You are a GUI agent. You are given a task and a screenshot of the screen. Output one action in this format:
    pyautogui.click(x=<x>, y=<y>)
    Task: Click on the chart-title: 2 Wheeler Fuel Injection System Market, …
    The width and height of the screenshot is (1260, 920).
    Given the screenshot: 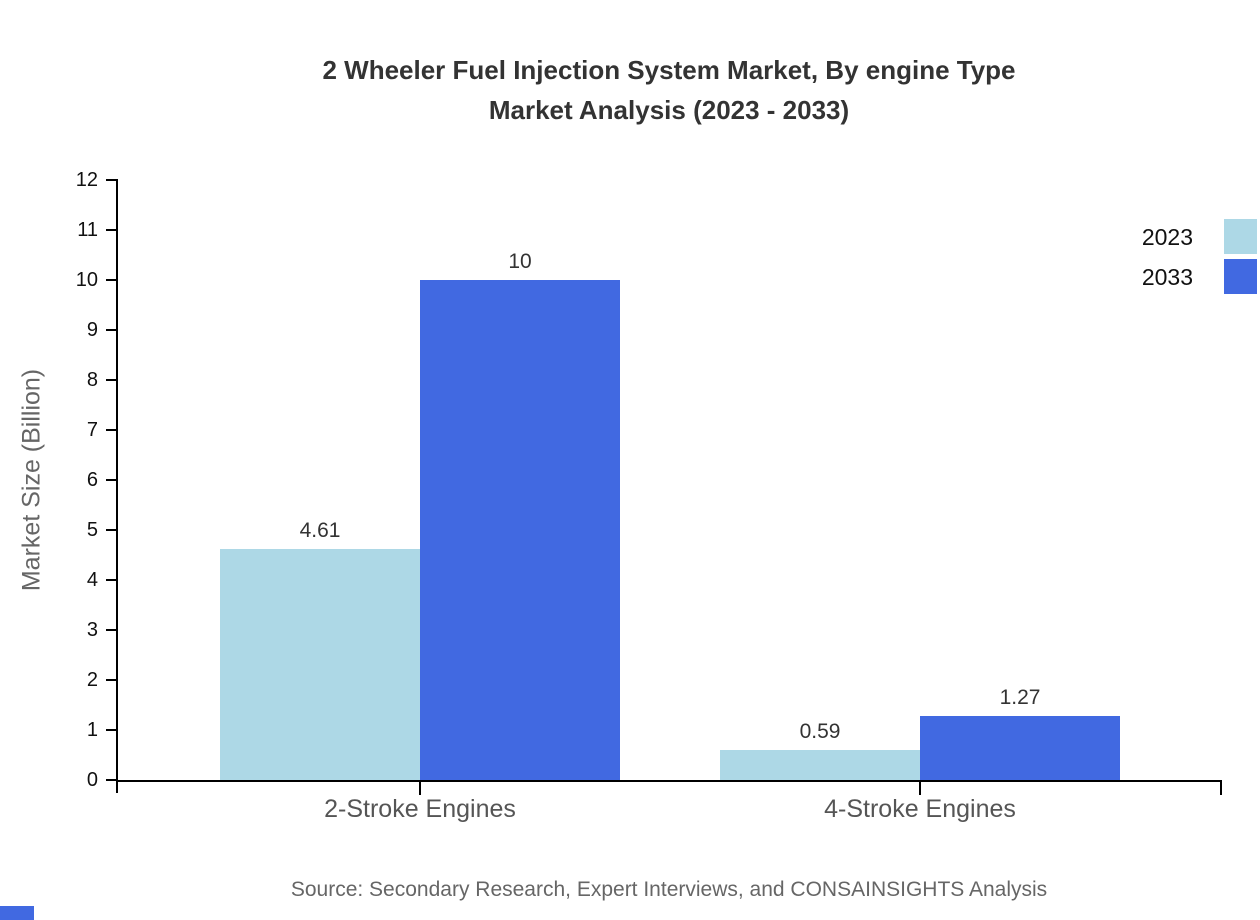 What is the action you would take?
    pyautogui.click(x=669, y=90)
    